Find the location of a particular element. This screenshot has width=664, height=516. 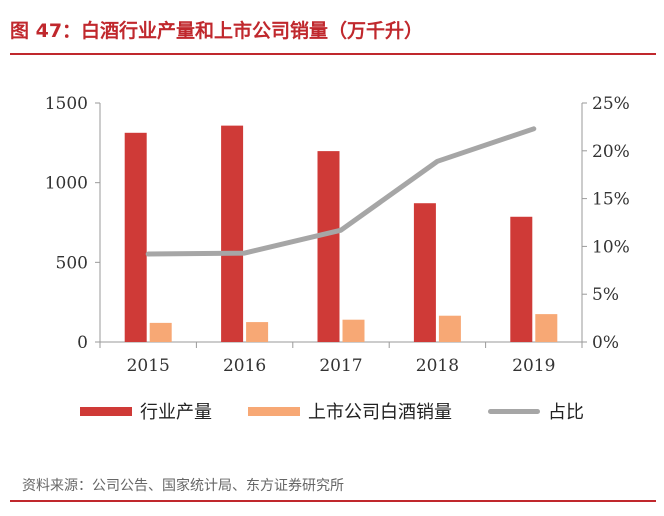

y-tick-label-right: 0% is located at coordinates (605, 343).